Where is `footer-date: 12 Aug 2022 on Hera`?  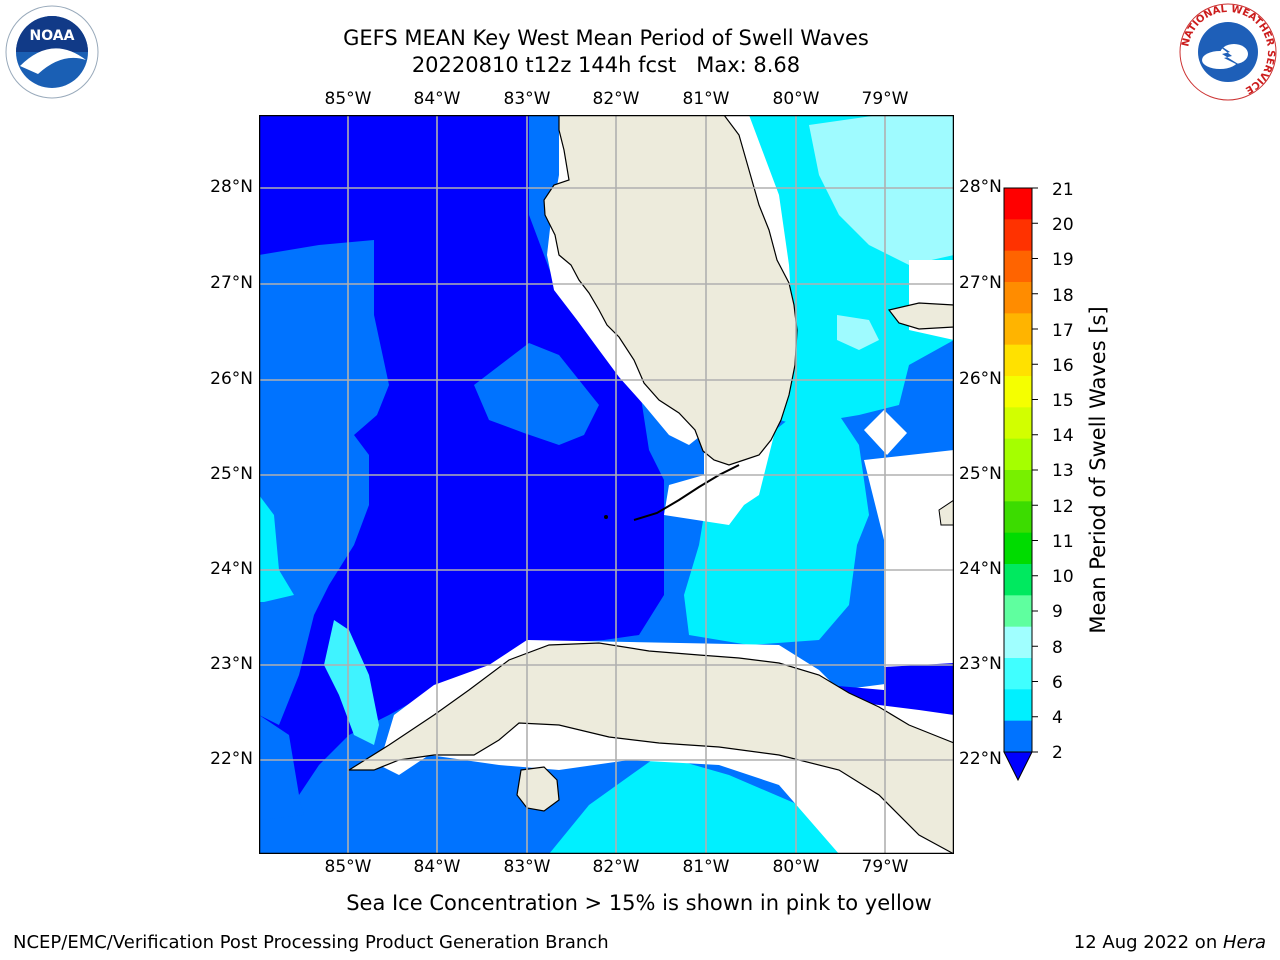
footer-date: 12 Aug 2022 on Hera is located at coordinates (1170, 942).